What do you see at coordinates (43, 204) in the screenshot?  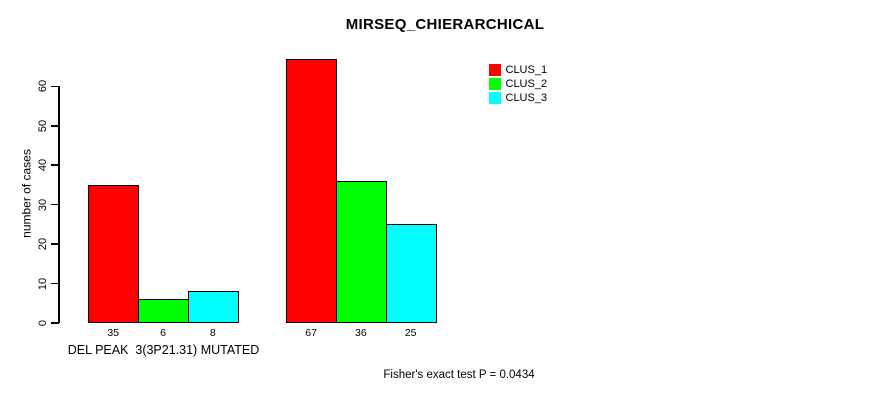 I see `y-tick-label: 30` at bounding box center [43, 204].